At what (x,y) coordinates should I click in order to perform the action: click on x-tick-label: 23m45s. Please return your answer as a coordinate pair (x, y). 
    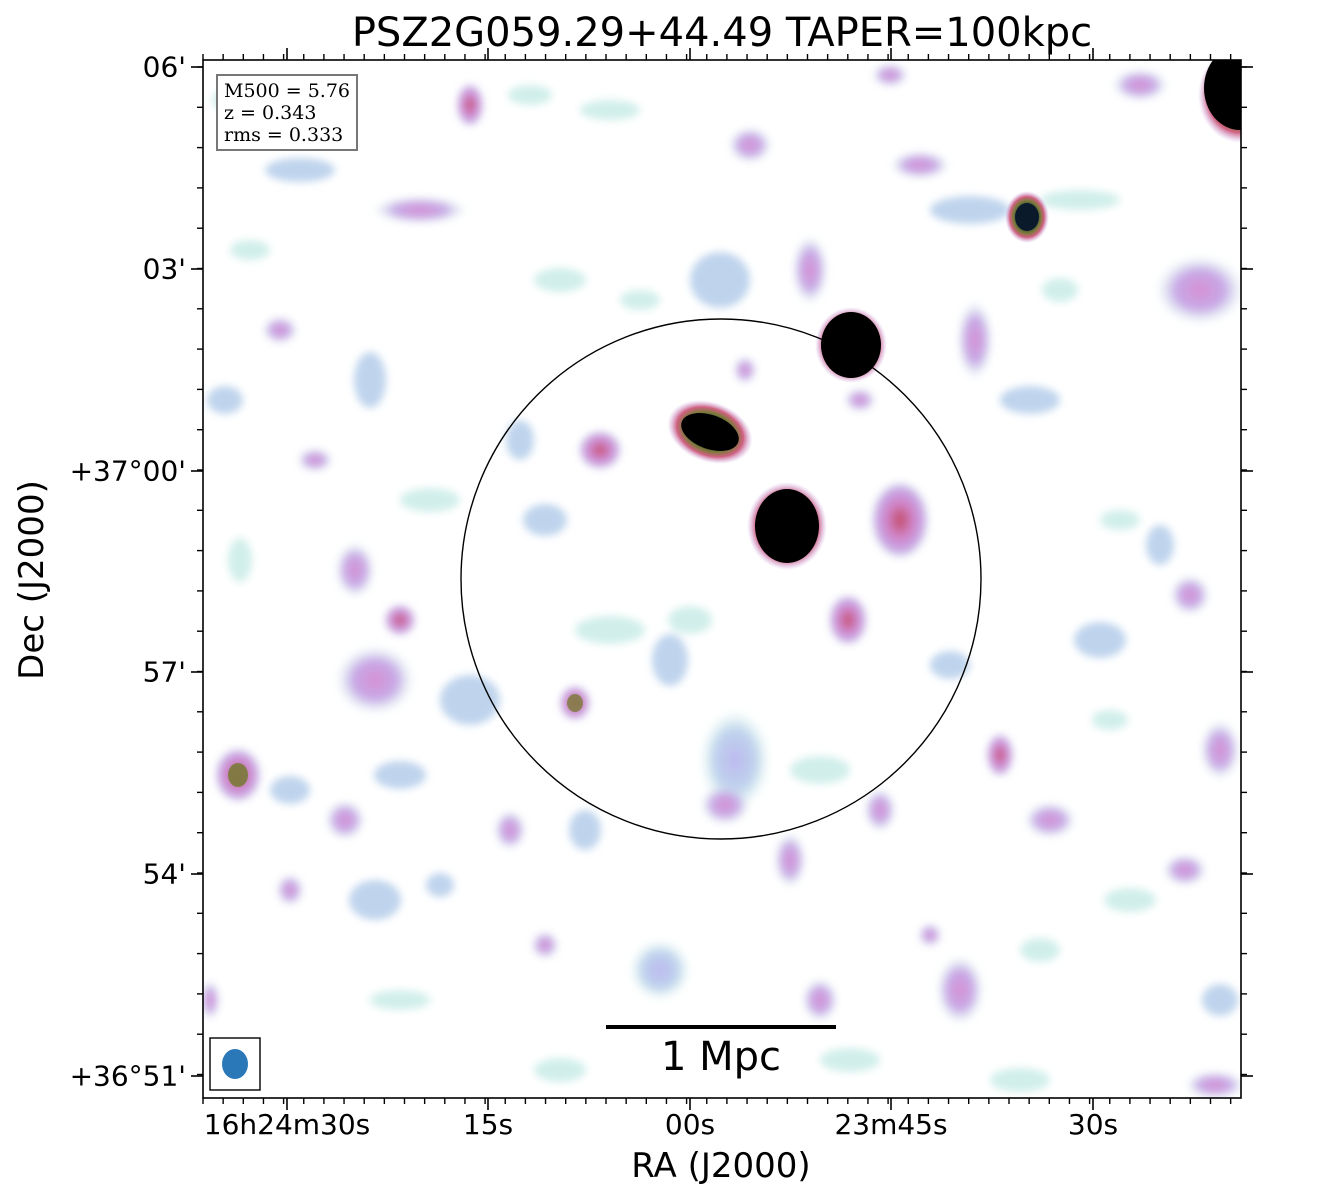
    Looking at the image, I should click on (891, 1124).